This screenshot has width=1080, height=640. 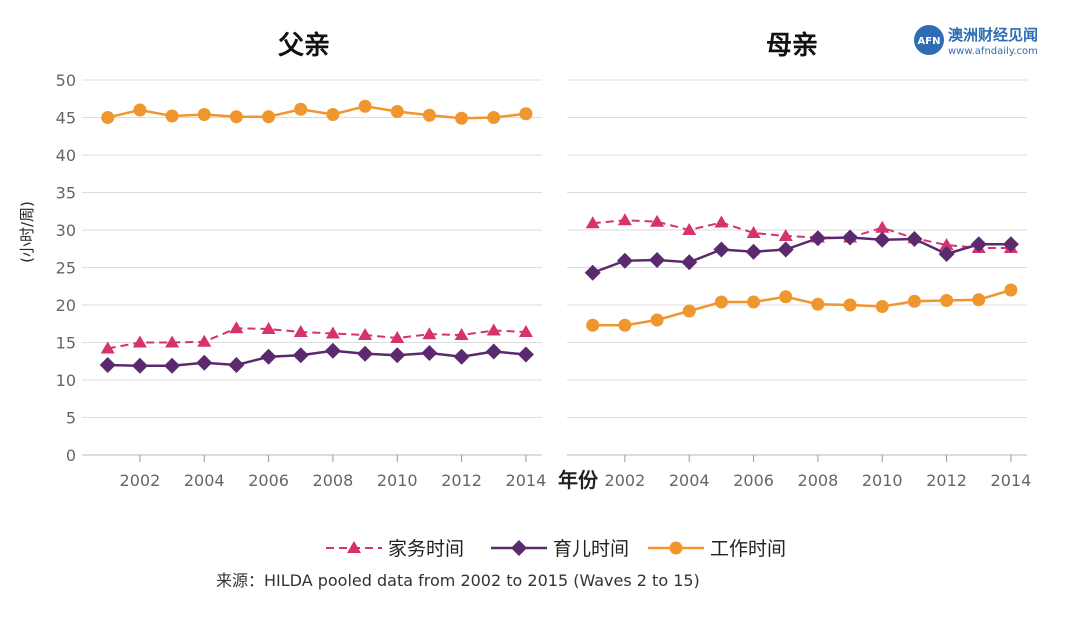 I want to click on father-work-point-2008, so click(x=333, y=114).